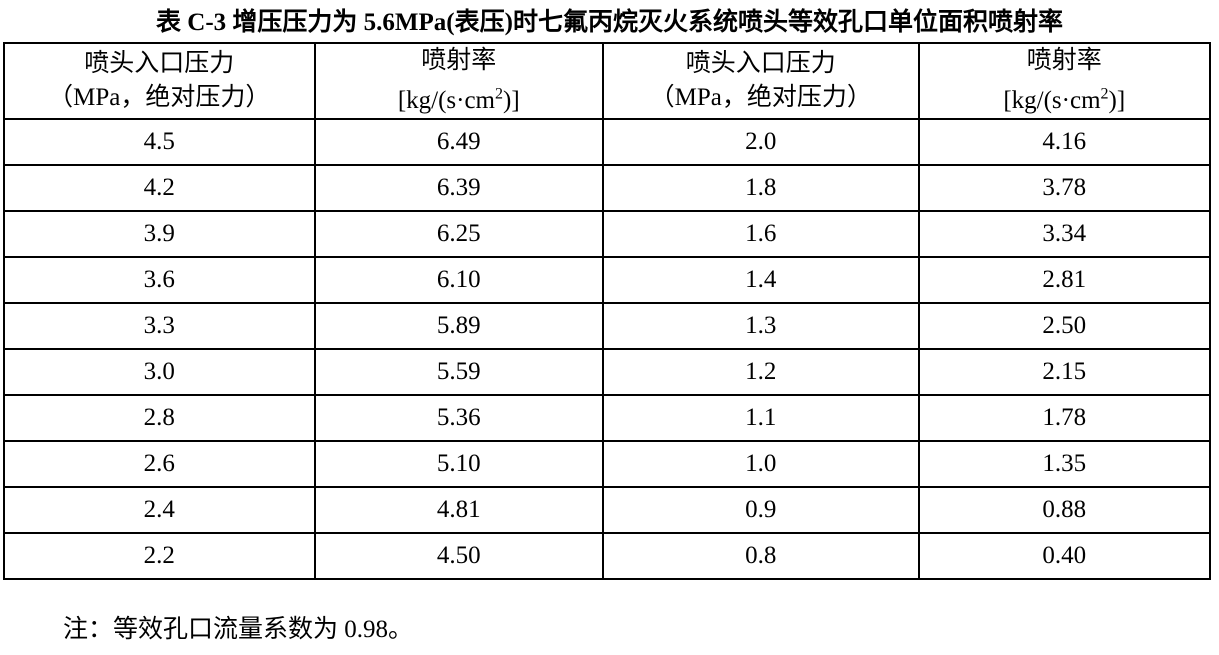 The width and height of the screenshot is (1219, 655). Describe the element at coordinates (760, 81) in the screenshot. I see `header-inlet-pressure-right: 喷头入口压力 （MPa，绝对压力）` at that location.